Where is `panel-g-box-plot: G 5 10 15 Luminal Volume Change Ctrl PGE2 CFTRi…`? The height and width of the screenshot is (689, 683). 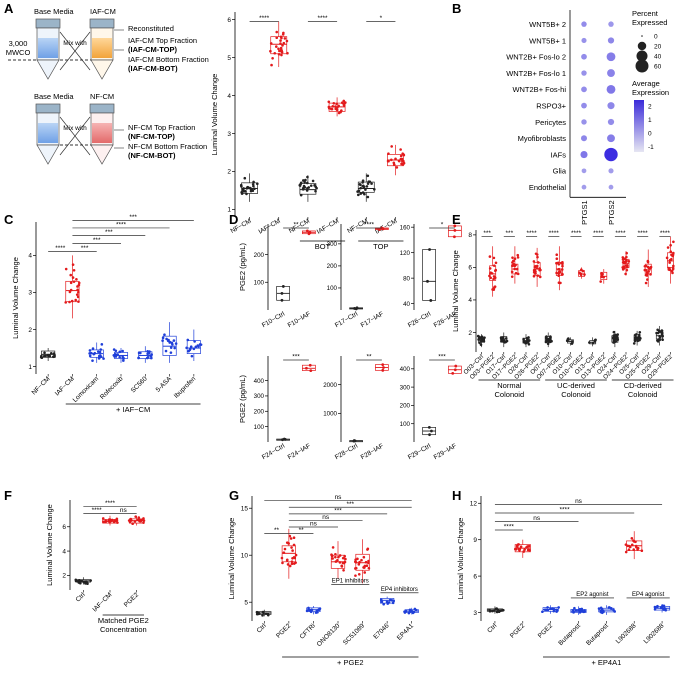
panel-g-box-plot: G 5 10 15 Luminal Volume Change Ctrl PGE2 CFTRi… is located at coordinates (323, 577).